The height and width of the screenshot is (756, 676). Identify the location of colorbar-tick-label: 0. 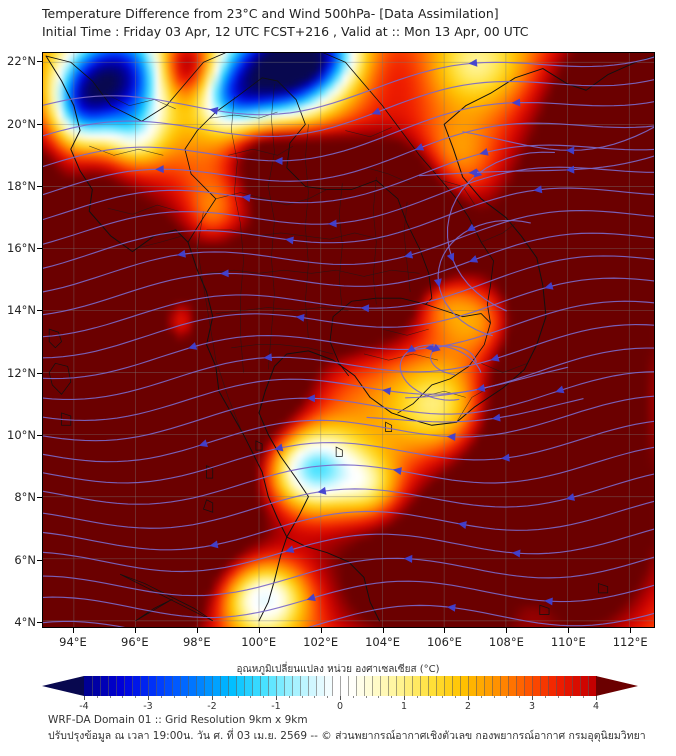
(340, 706).